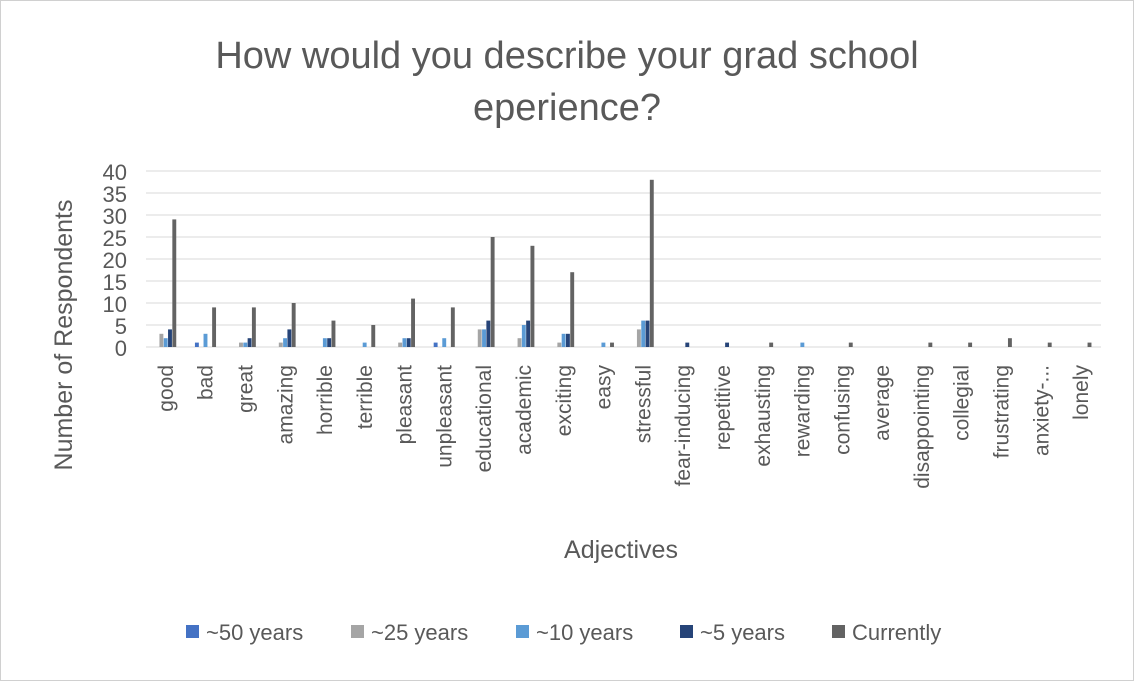  I want to click on x-tick-label: repetitive, so click(723, 407).